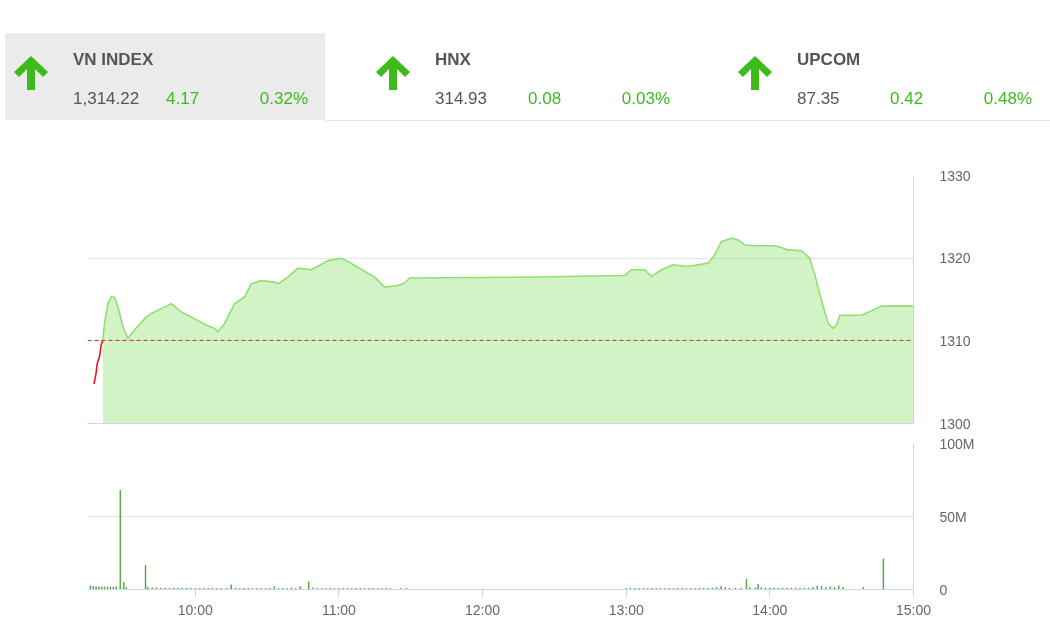  What do you see at coordinates (955, 258) in the screenshot?
I see `y-tick-label: 1320` at bounding box center [955, 258].